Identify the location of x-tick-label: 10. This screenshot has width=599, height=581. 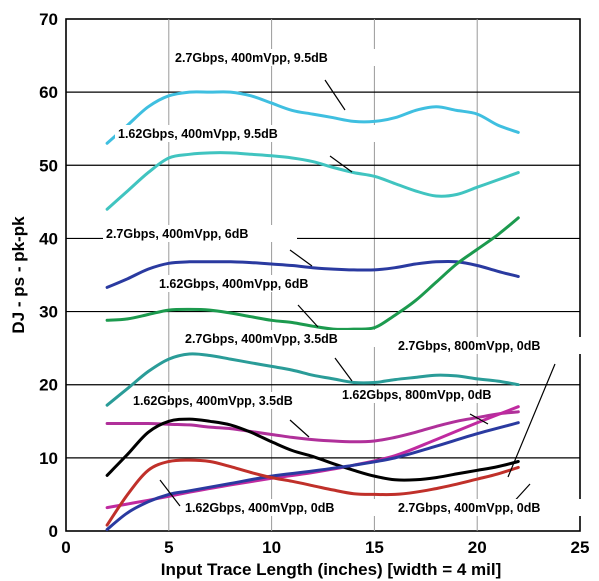
(271, 547).